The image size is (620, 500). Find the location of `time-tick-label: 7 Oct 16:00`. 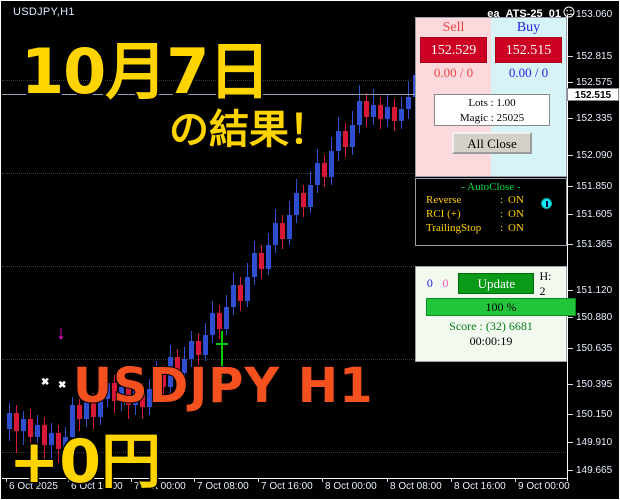

time-tick-label: 7 Oct 16:00 is located at coordinates (287, 486).